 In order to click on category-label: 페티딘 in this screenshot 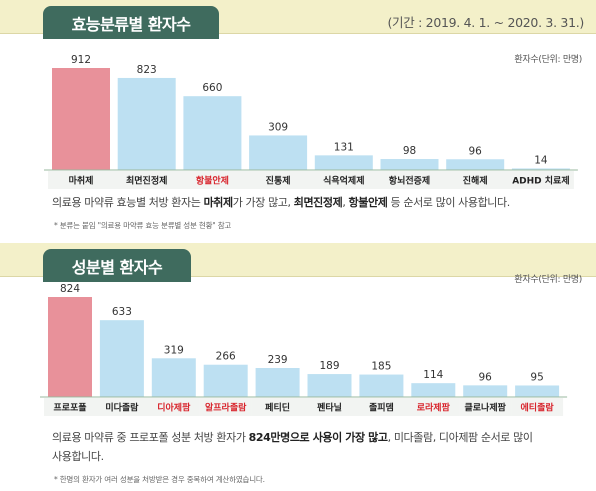, I will do `click(277, 408)`.